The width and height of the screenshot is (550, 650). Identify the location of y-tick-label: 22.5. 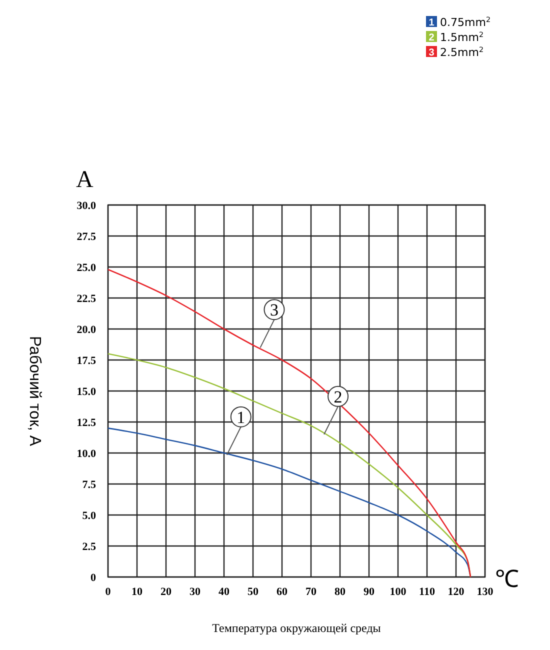
(86, 299).